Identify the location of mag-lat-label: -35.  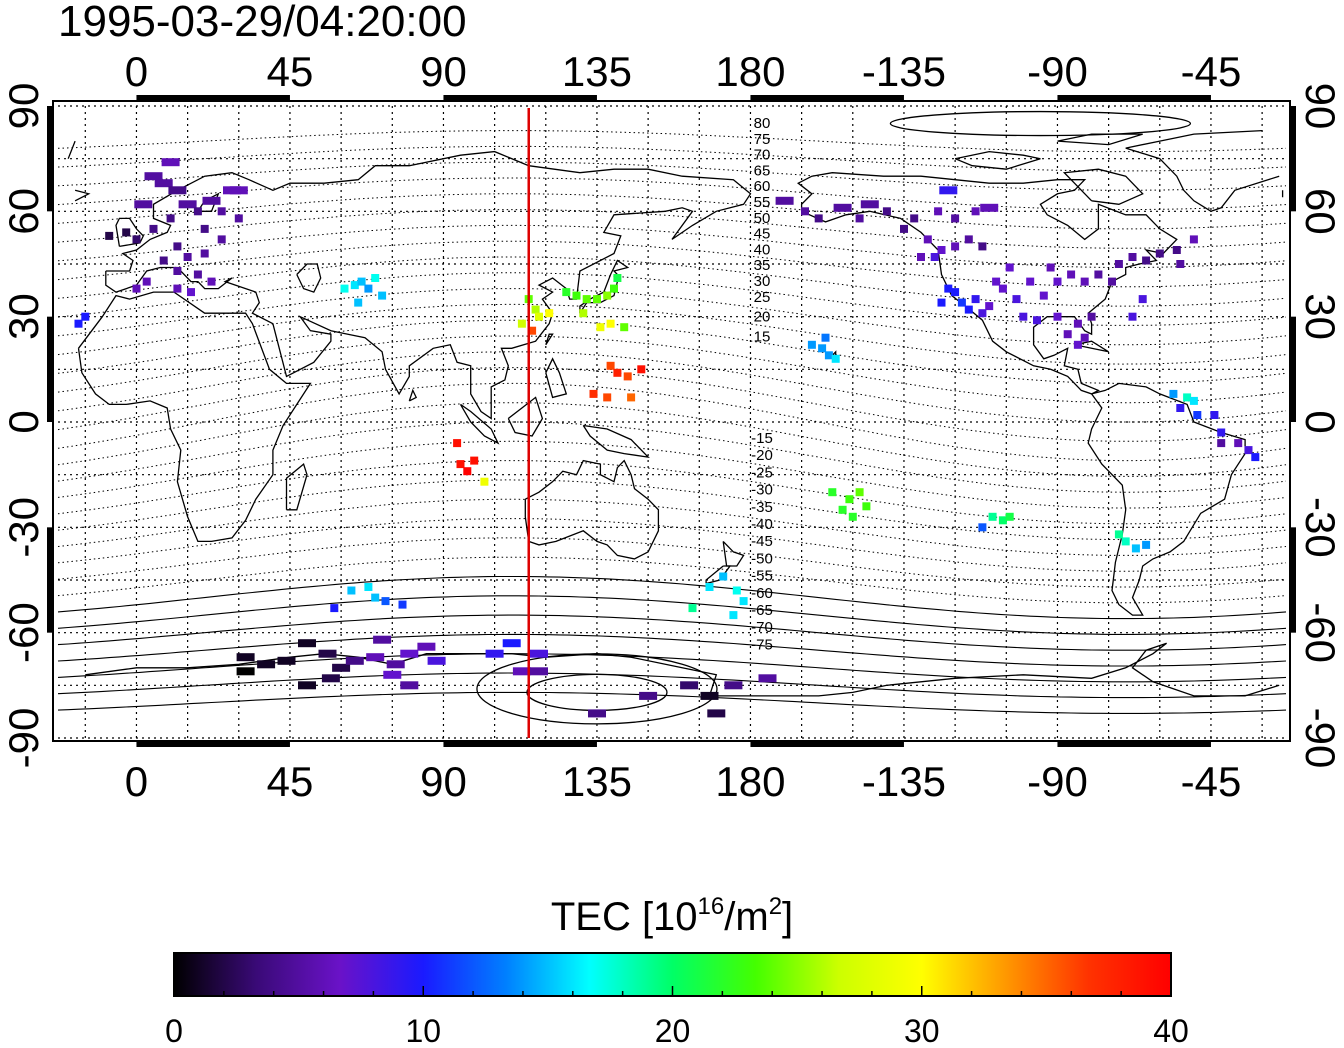
(762, 507).